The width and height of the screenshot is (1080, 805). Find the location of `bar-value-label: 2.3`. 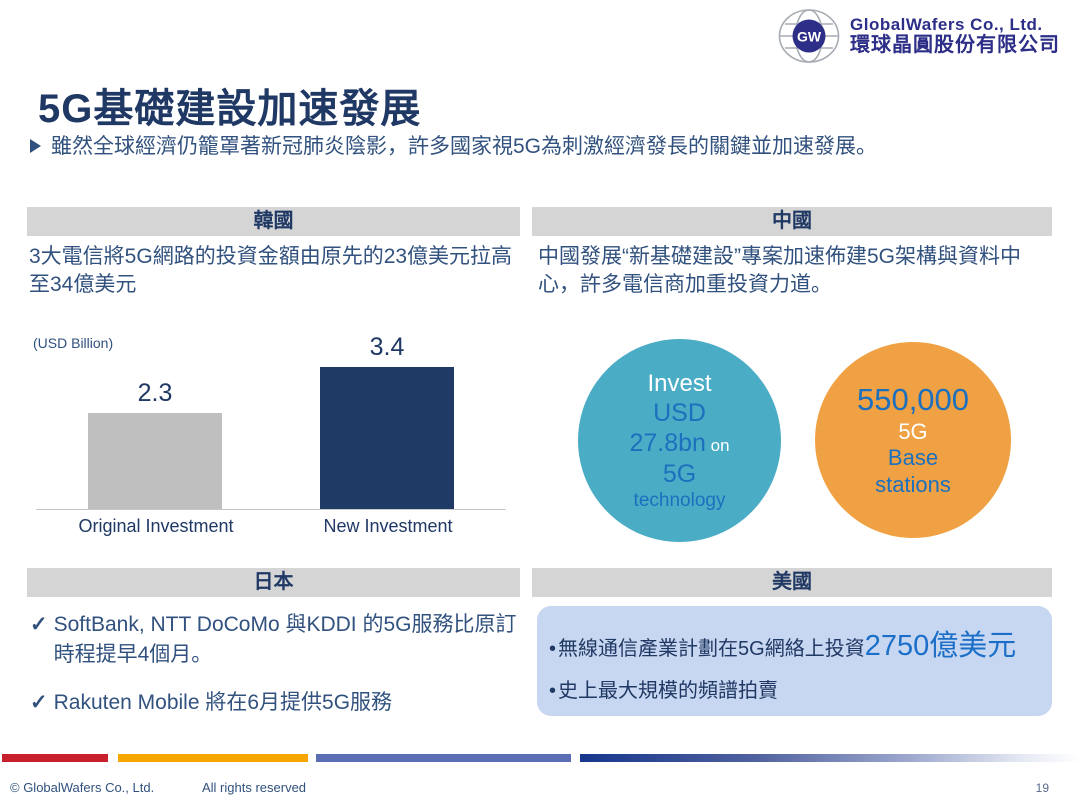

bar-value-label: 2.3 is located at coordinates (155, 392).